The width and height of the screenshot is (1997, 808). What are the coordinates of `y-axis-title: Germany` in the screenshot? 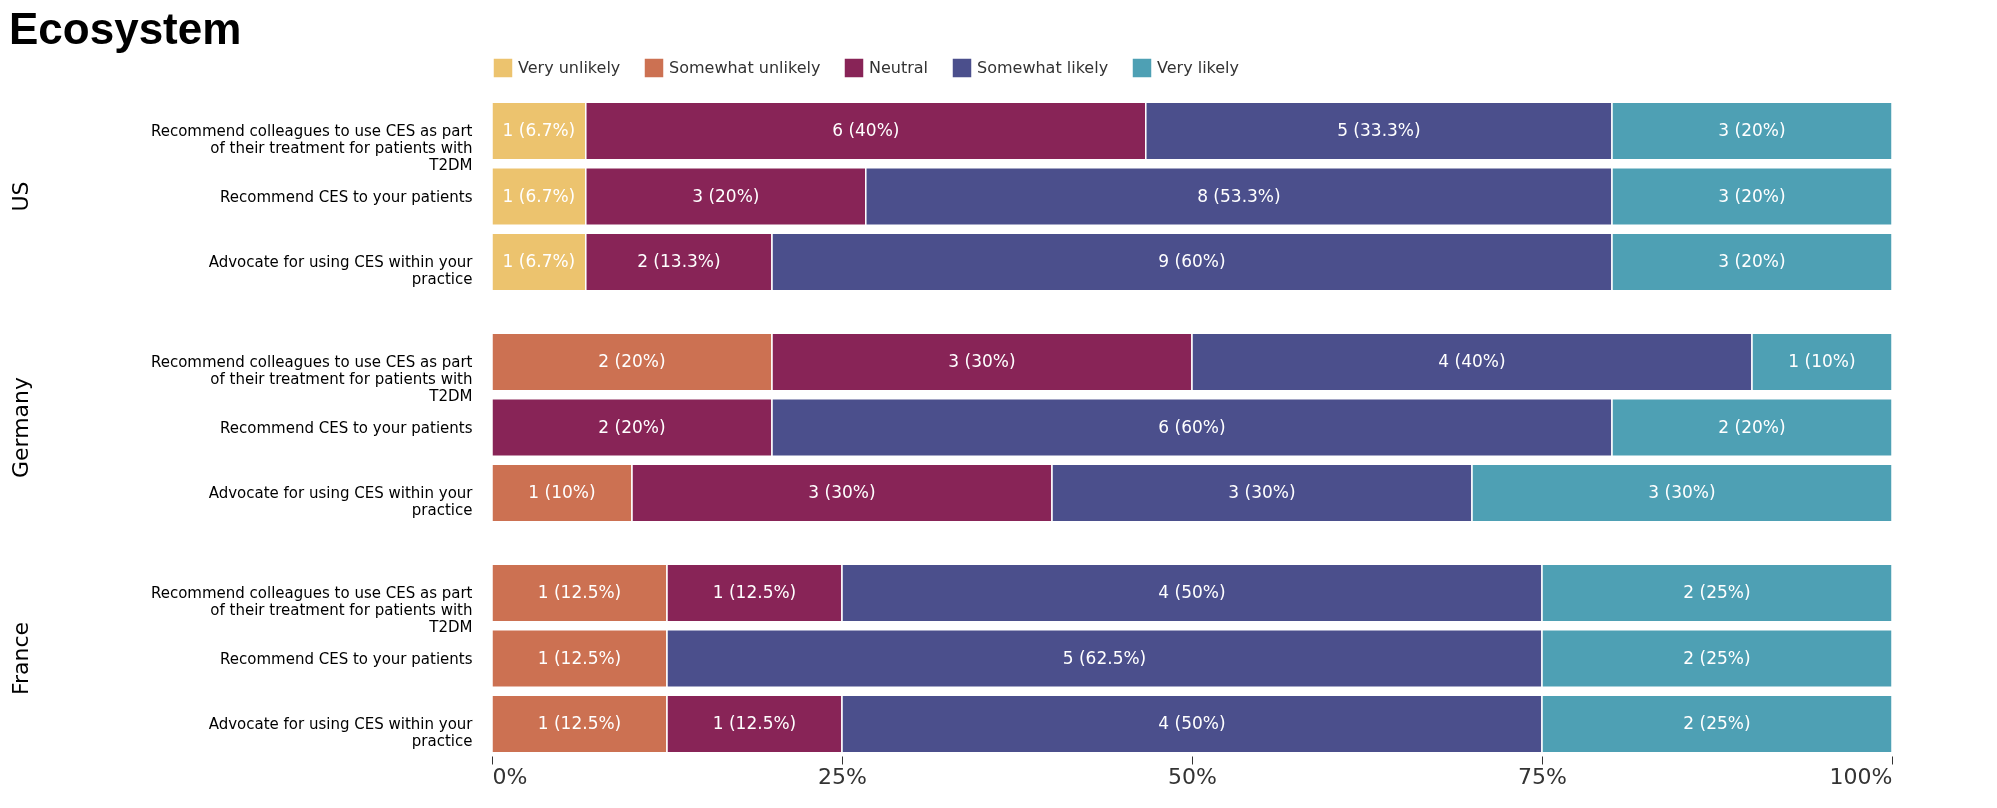 It's located at (20, 427).